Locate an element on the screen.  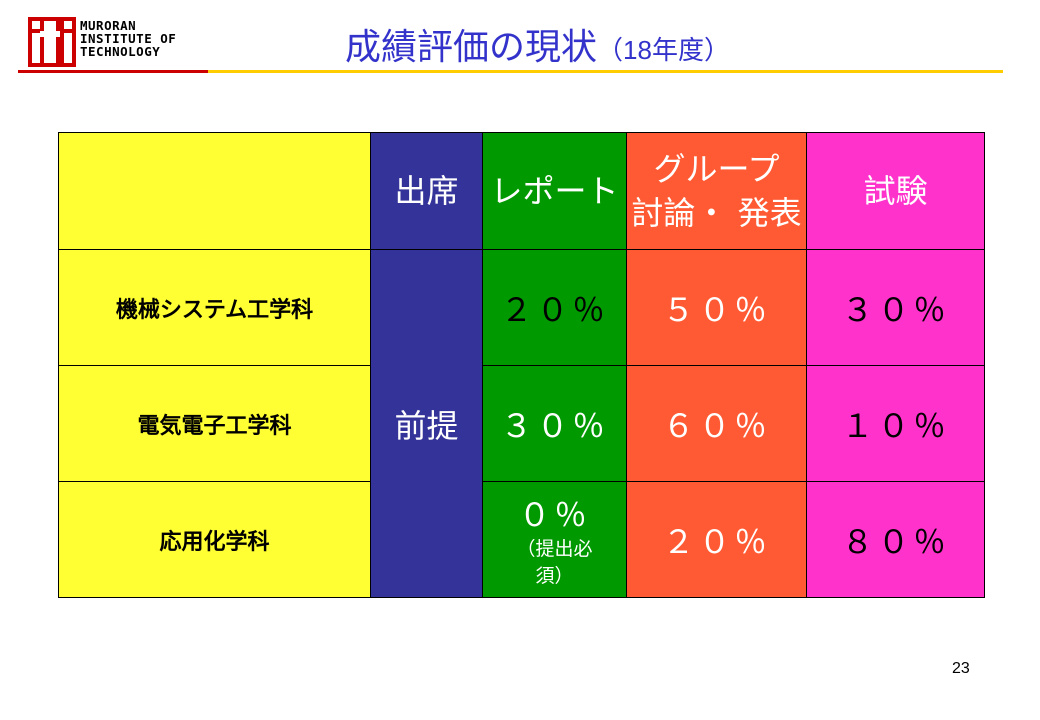
attendance-premise-cell: 前提 is located at coordinates (426, 423).